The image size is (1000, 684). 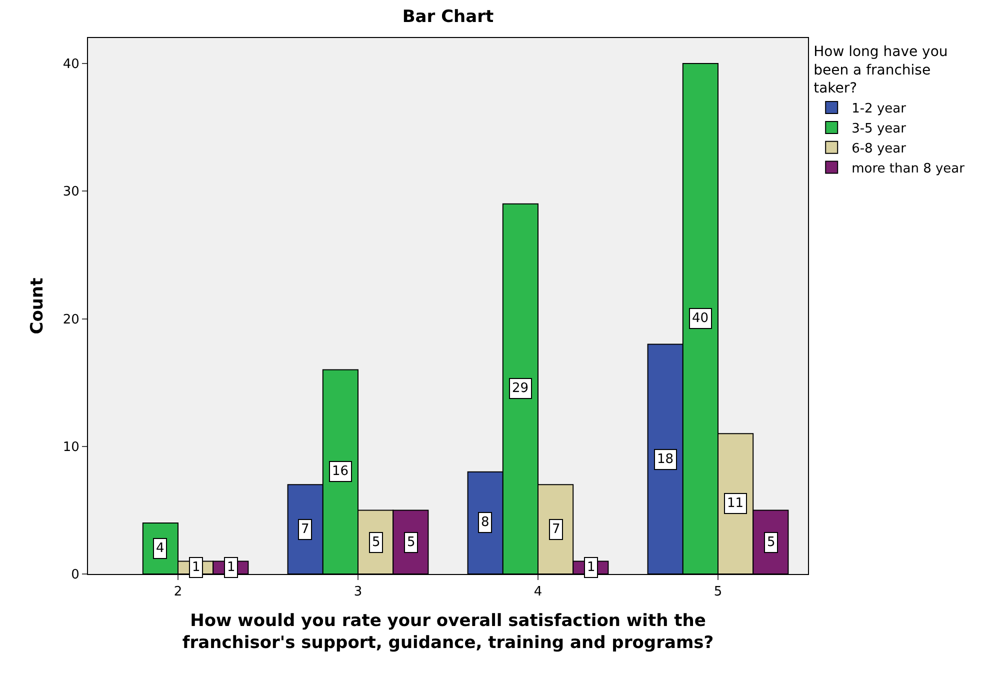 What do you see at coordinates (75, 575) in the screenshot?
I see `y-tick-label: 0` at bounding box center [75, 575].